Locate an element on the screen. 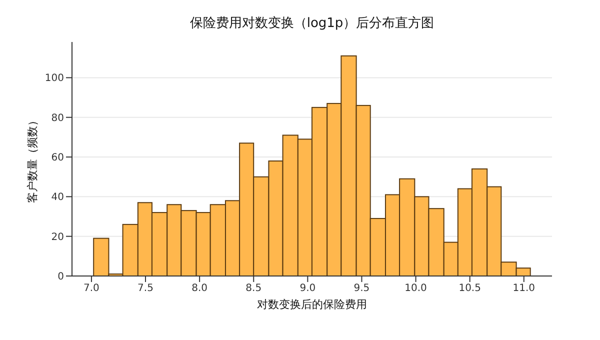  x-tick-label: 10.0 is located at coordinates (415, 288).